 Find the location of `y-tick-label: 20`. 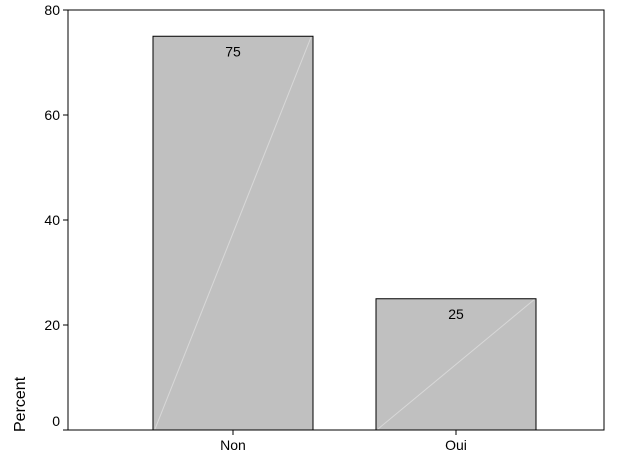

y-tick-label: 20 is located at coordinates (52, 325).